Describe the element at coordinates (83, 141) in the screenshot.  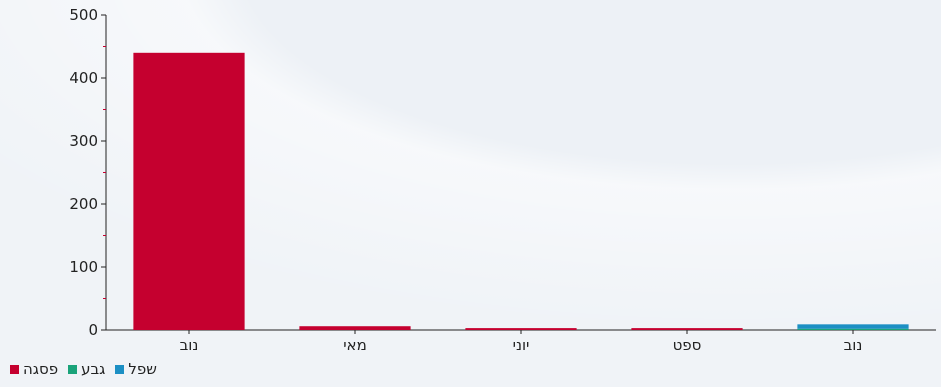
I see `y-tick-label: 300` at that location.